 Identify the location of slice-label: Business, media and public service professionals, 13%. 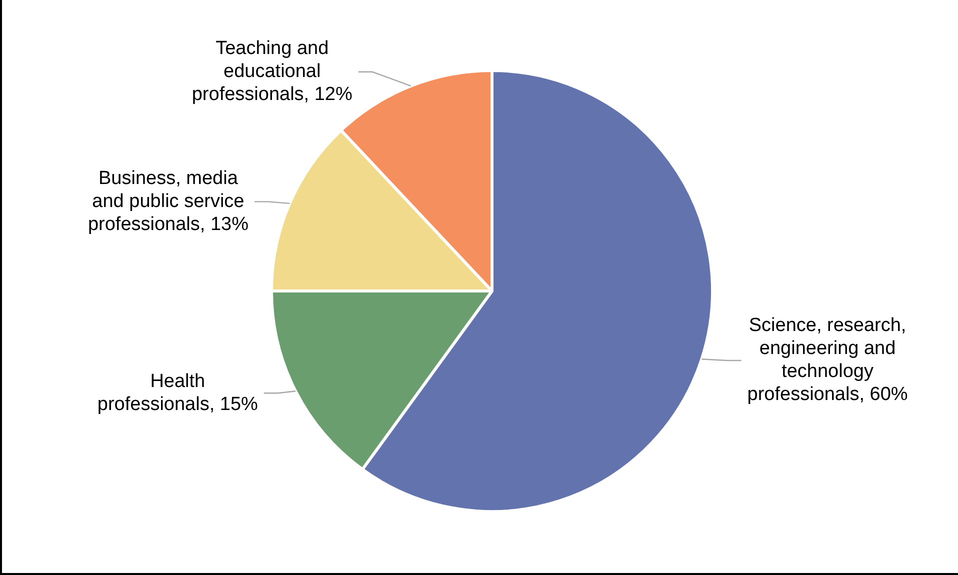
(168, 201).